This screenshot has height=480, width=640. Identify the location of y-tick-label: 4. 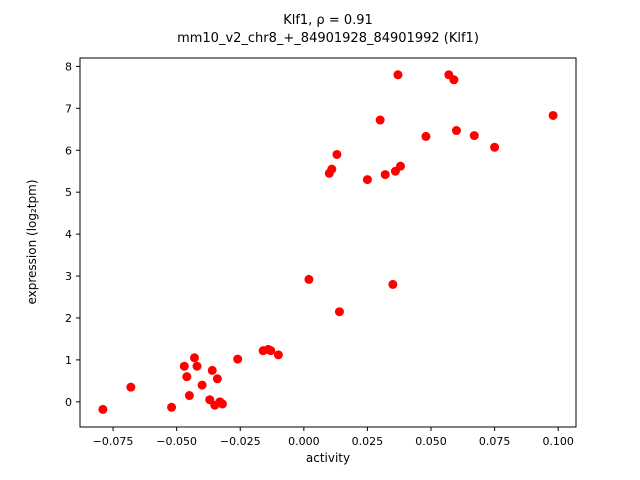
(68, 234).